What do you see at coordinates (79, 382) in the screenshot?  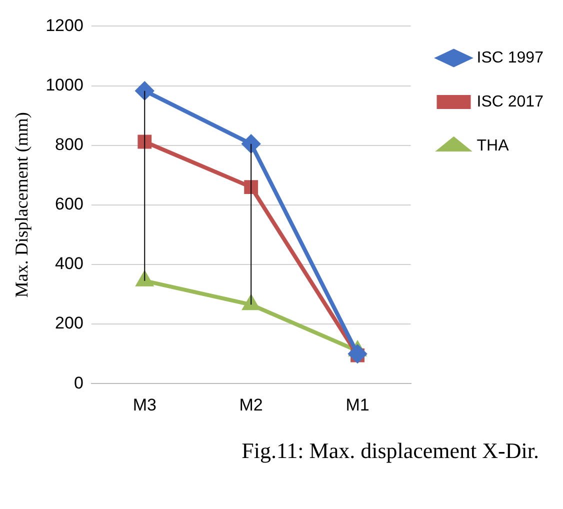 I see `y-tick-label: 0` at bounding box center [79, 382].